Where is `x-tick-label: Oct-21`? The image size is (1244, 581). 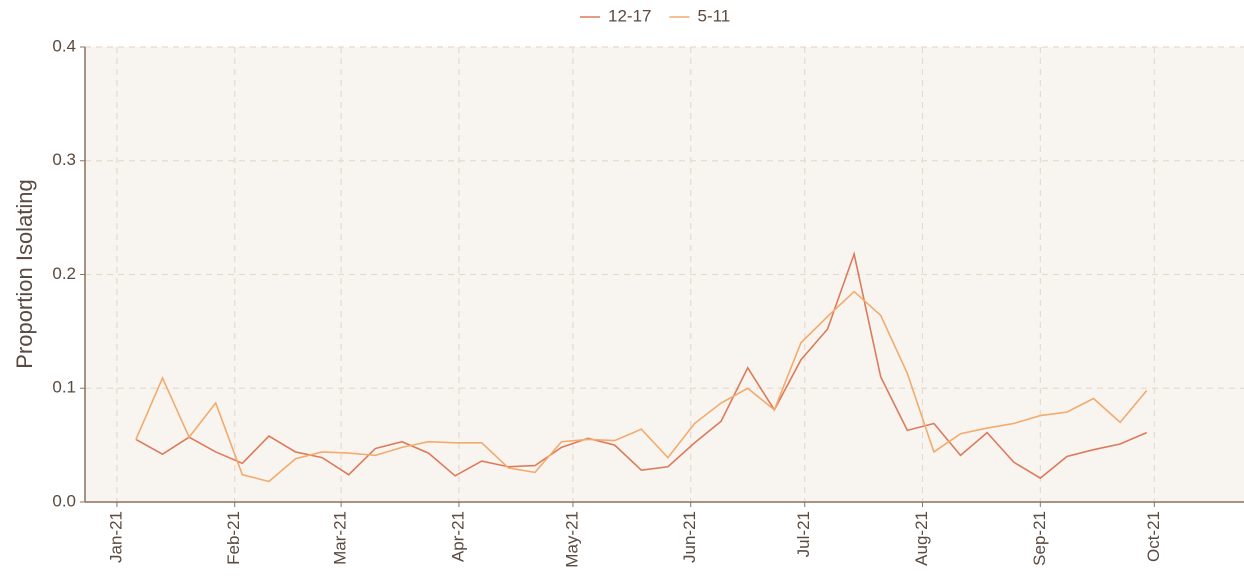
x-tick-label: Oct-21 is located at coordinates (1153, 536).